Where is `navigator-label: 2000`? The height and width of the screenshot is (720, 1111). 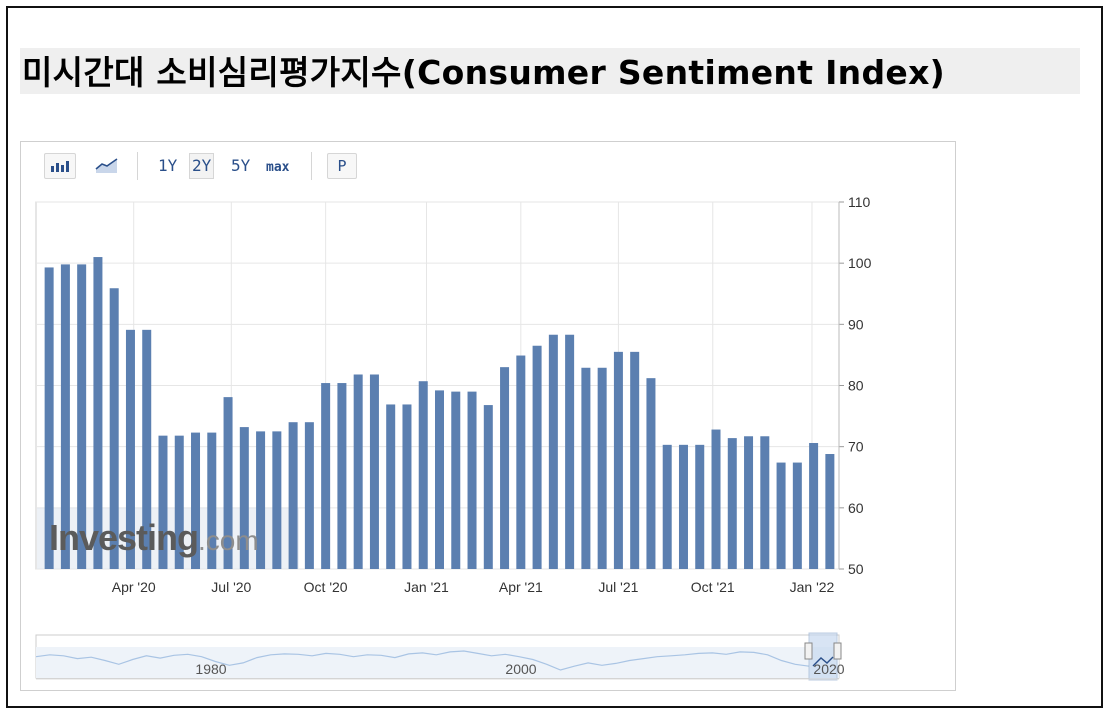 navigator-label: 2000 is located at coordinates (520, 669).